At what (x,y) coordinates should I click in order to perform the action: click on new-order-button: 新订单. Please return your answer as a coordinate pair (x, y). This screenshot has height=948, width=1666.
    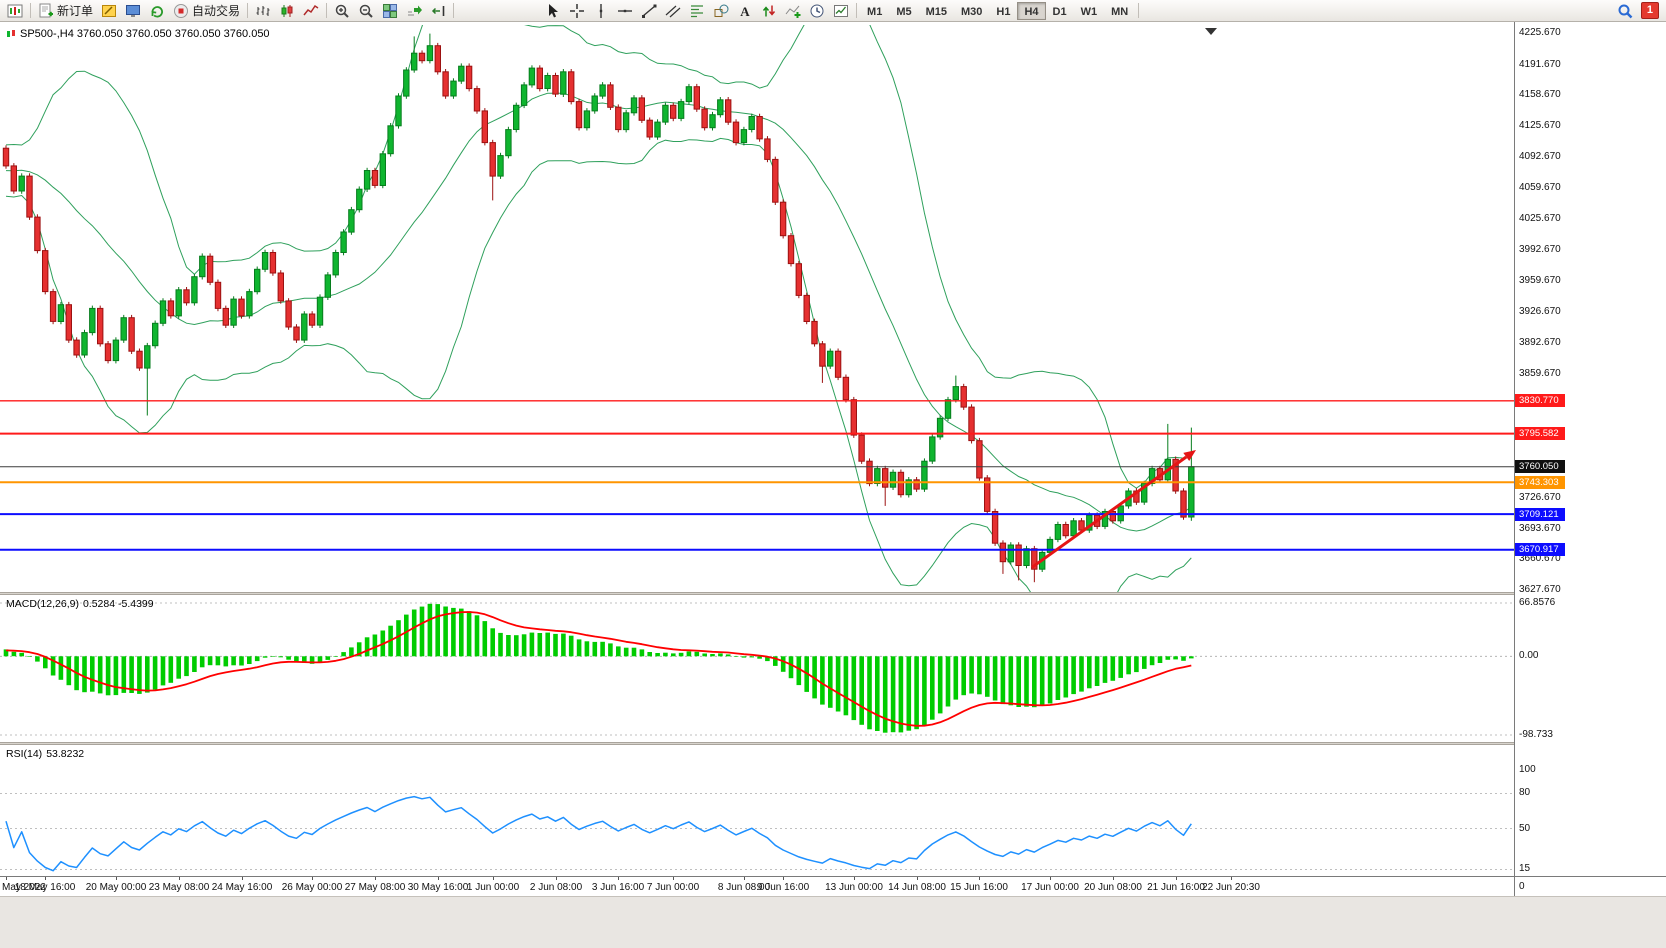
    Looking at the image, I should click on (65, 11).